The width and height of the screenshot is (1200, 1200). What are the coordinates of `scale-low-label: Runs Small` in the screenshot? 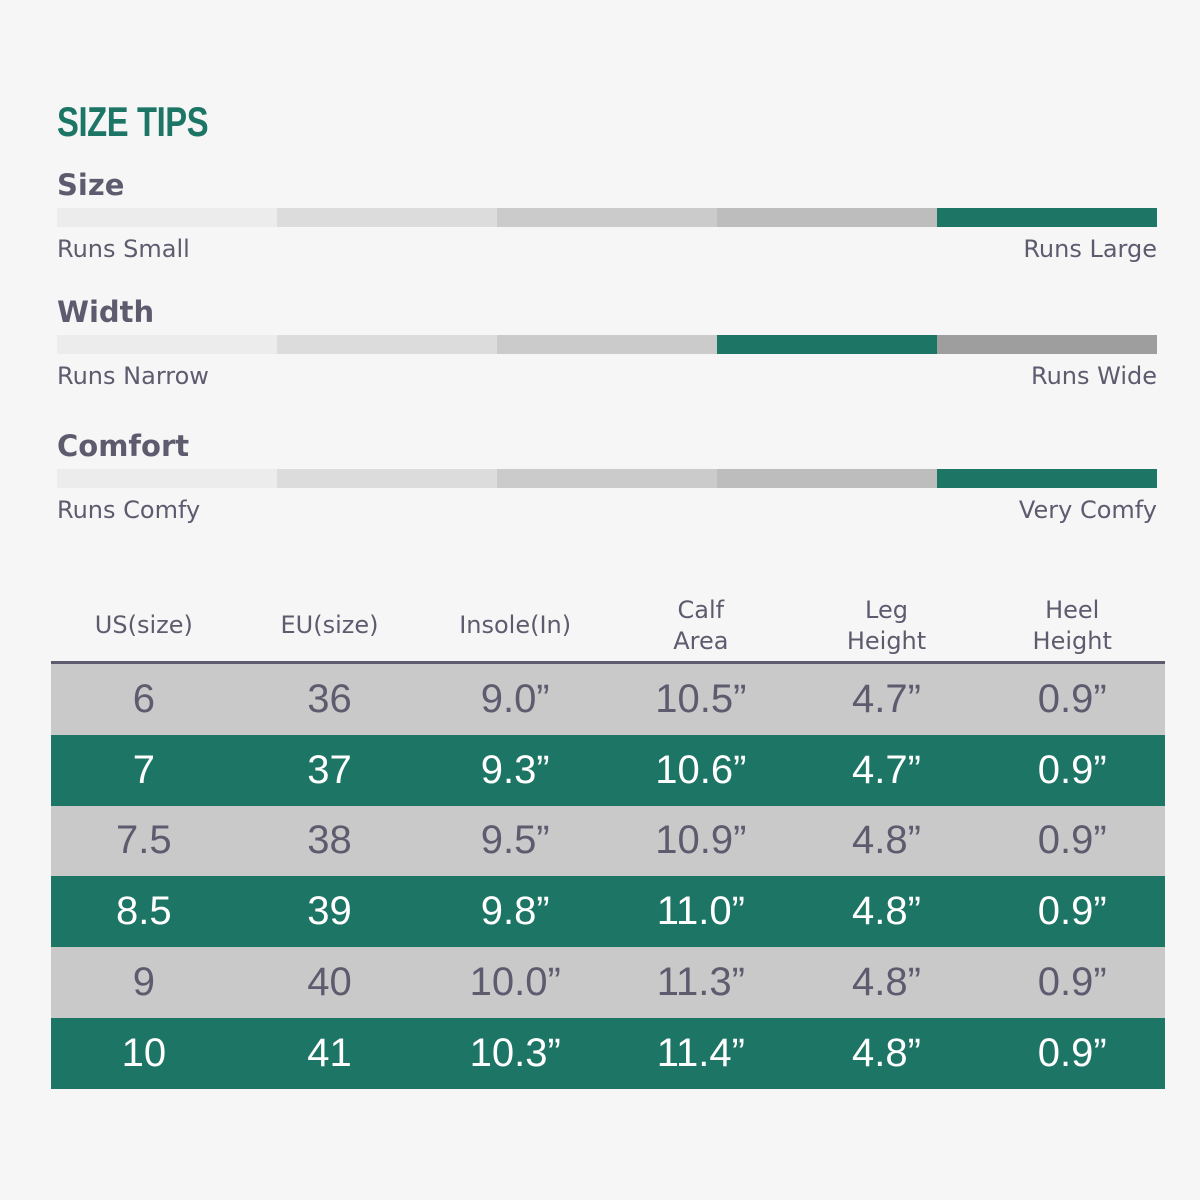 It's located at (123, 249).